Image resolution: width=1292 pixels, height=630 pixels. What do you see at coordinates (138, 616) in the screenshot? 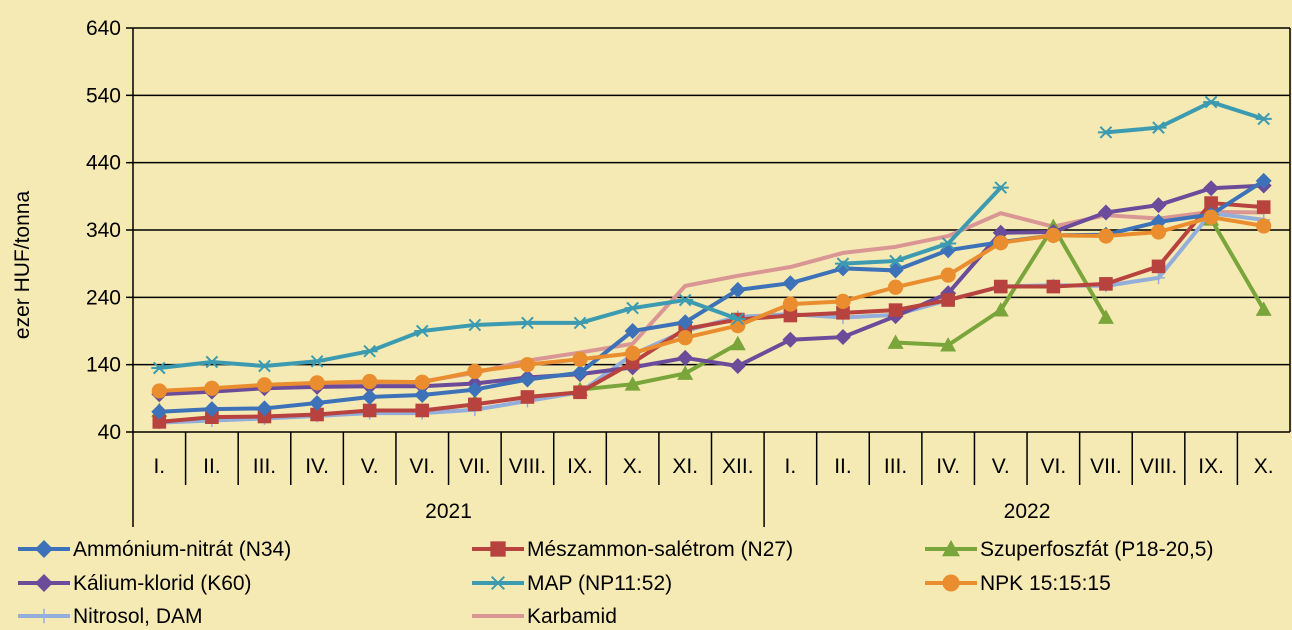
I see `legend-label: Nitrosol, DAM` at bounding box center [138, 616].